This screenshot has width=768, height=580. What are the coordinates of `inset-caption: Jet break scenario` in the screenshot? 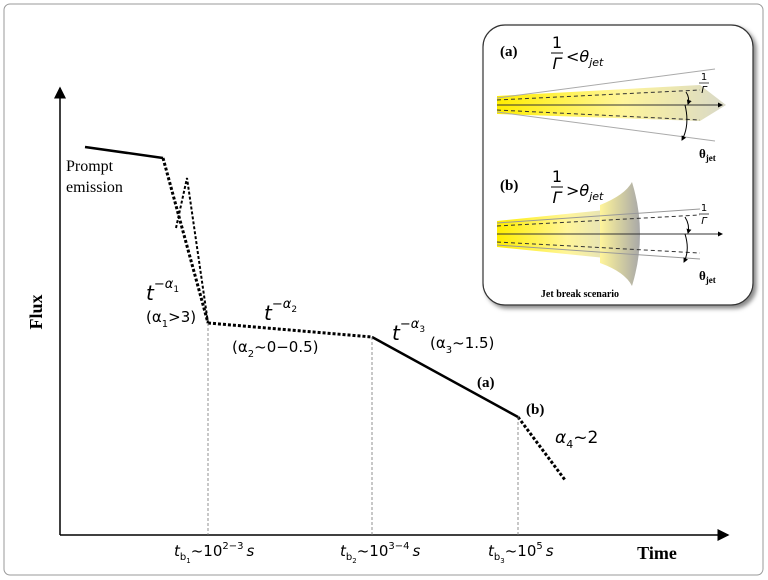 It's located at (580, 294).